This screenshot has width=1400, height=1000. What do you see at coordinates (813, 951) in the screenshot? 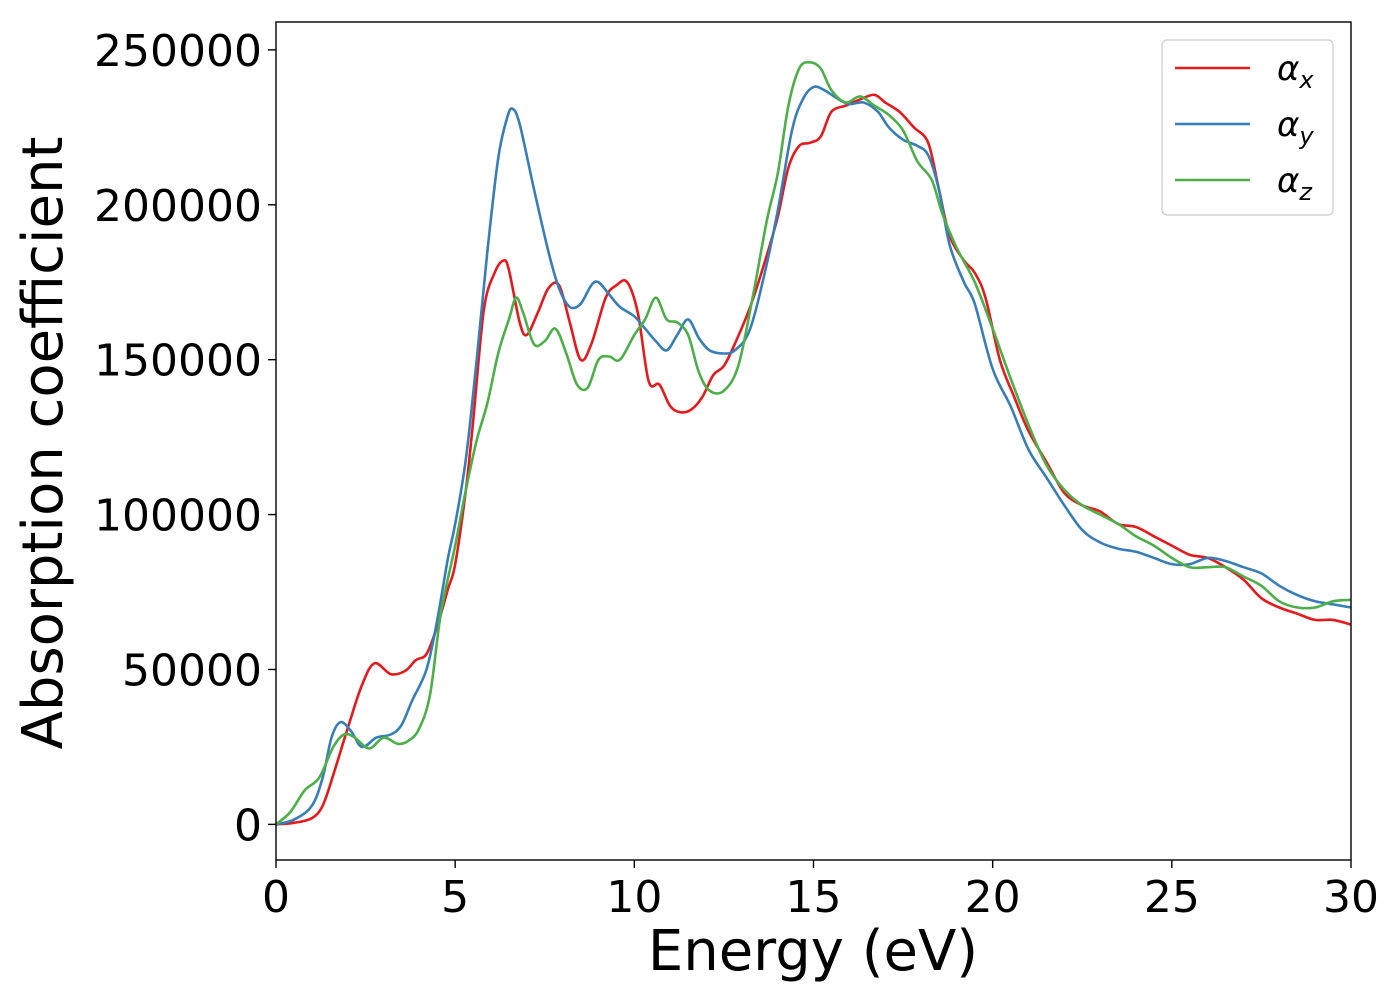
I see `x-axis-title: Energy (eV)` at bounding box center [813, 951].